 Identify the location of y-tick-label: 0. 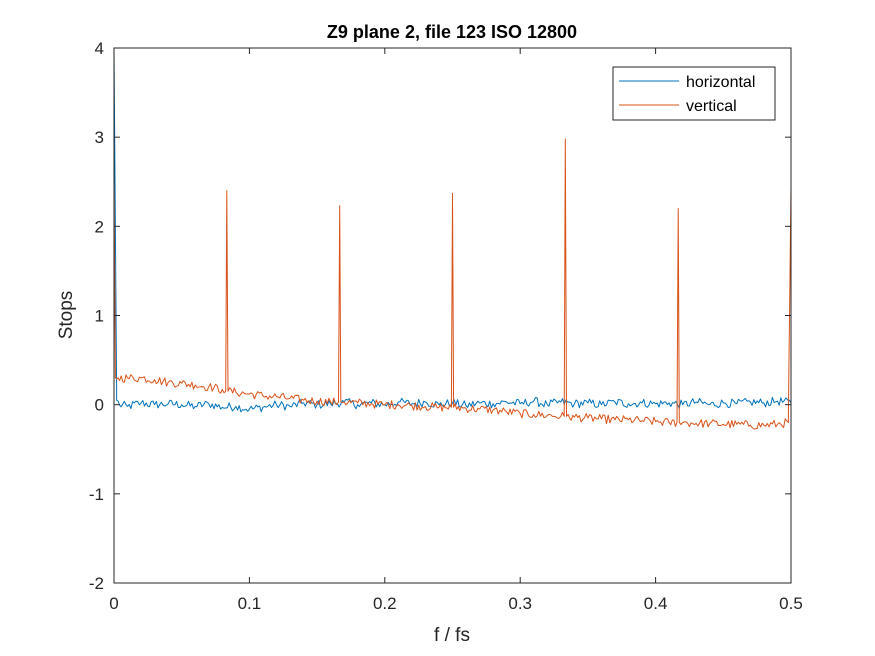
(99, 405).